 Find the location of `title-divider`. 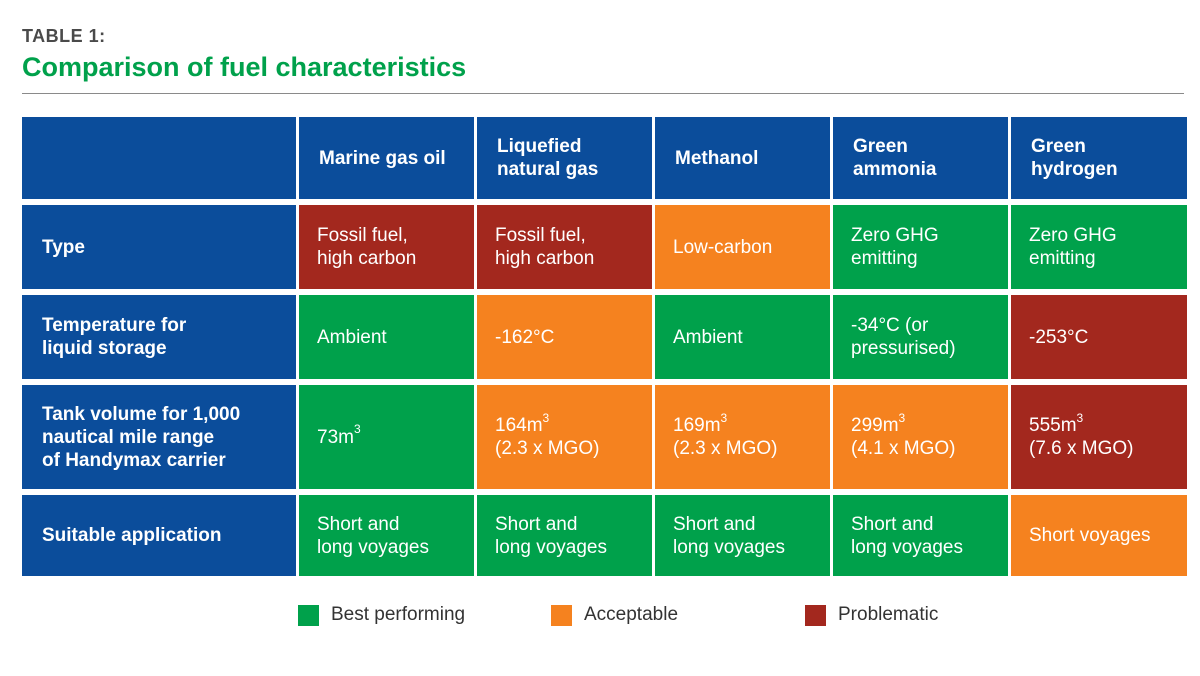

title-divider is located at coordinates (603, 93).